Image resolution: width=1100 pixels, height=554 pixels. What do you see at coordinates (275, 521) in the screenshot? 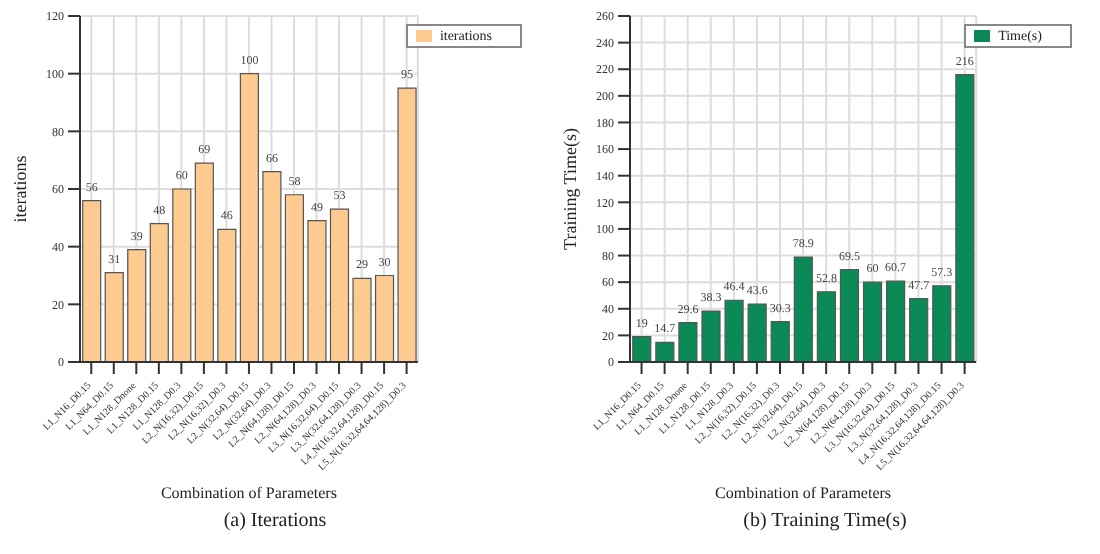
I see `text: (a) Iterations` at bounding box center [275, 521].